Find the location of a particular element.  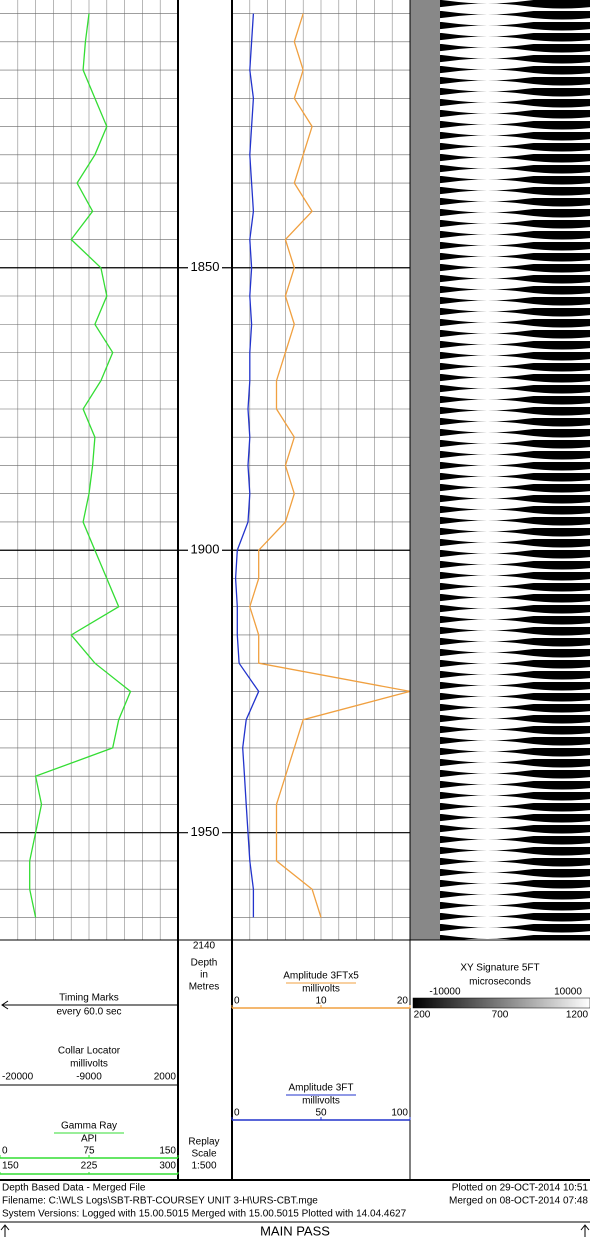

collar-scale-label: -9000 is located at coordinates (89, 1077).